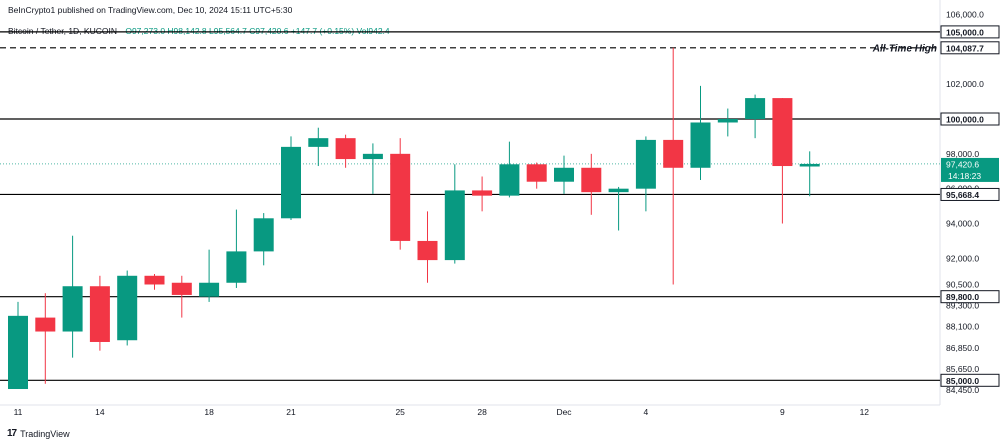 The image size is (1000, 445). What do you see at coordinates (228, 31) in the screenshot?
I see `low-value: L95,564.7` at bounding box center [228, 31].